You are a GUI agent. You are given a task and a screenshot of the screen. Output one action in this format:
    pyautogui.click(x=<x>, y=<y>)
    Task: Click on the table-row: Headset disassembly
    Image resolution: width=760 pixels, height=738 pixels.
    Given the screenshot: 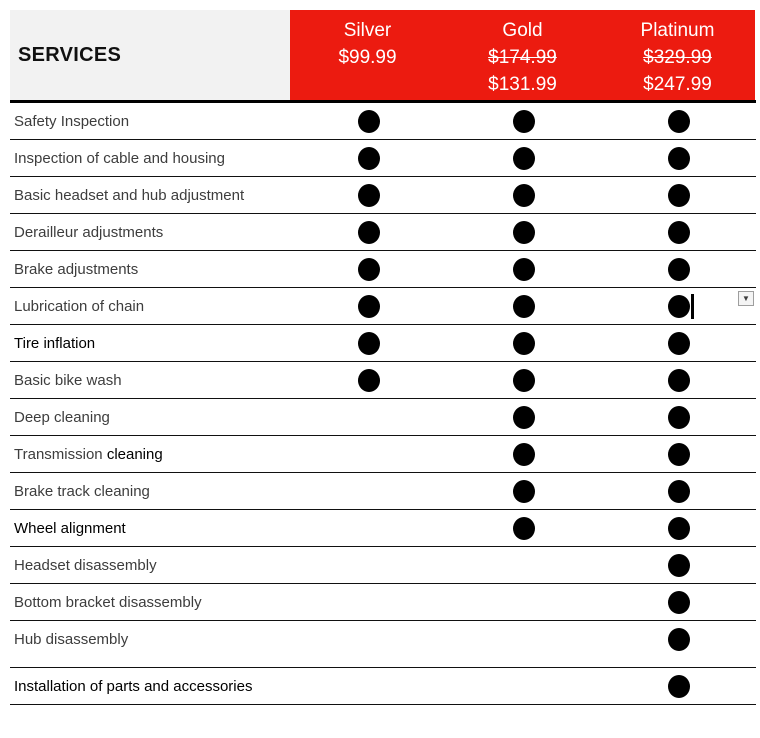 What is the action you would take?
    pyautogui.click(x=383, y=565)
    